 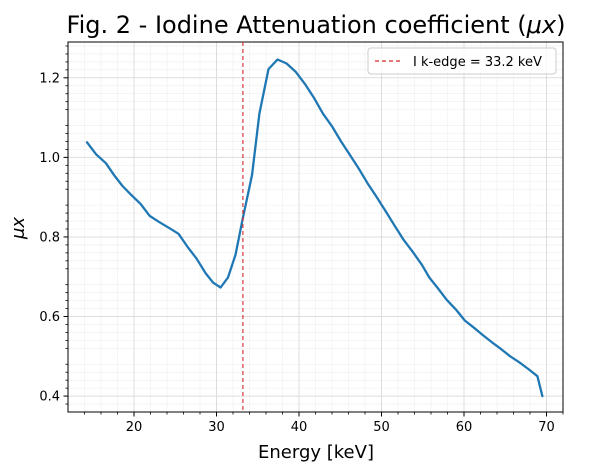 I want to click on y-axis-label: μx, so click(x=18, y=228).